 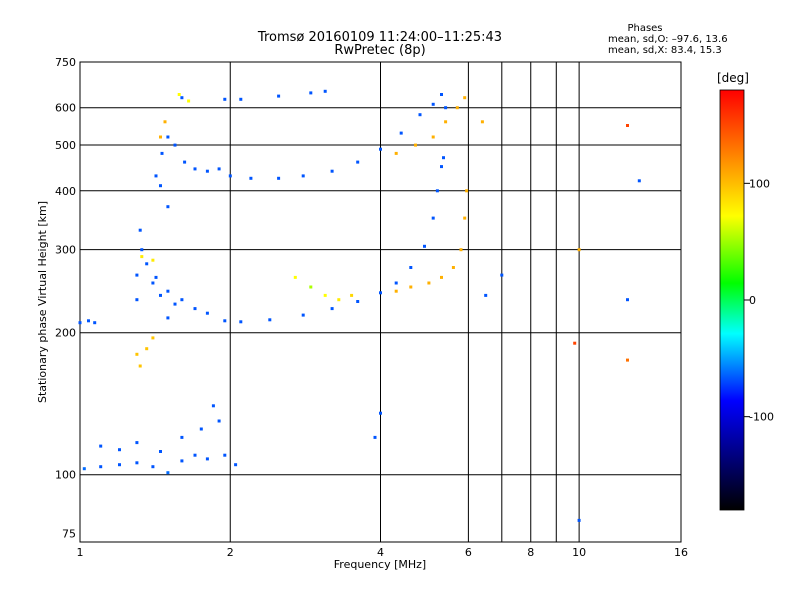 I want to click on y-tick-label: 600, so click(x=65, y=108).